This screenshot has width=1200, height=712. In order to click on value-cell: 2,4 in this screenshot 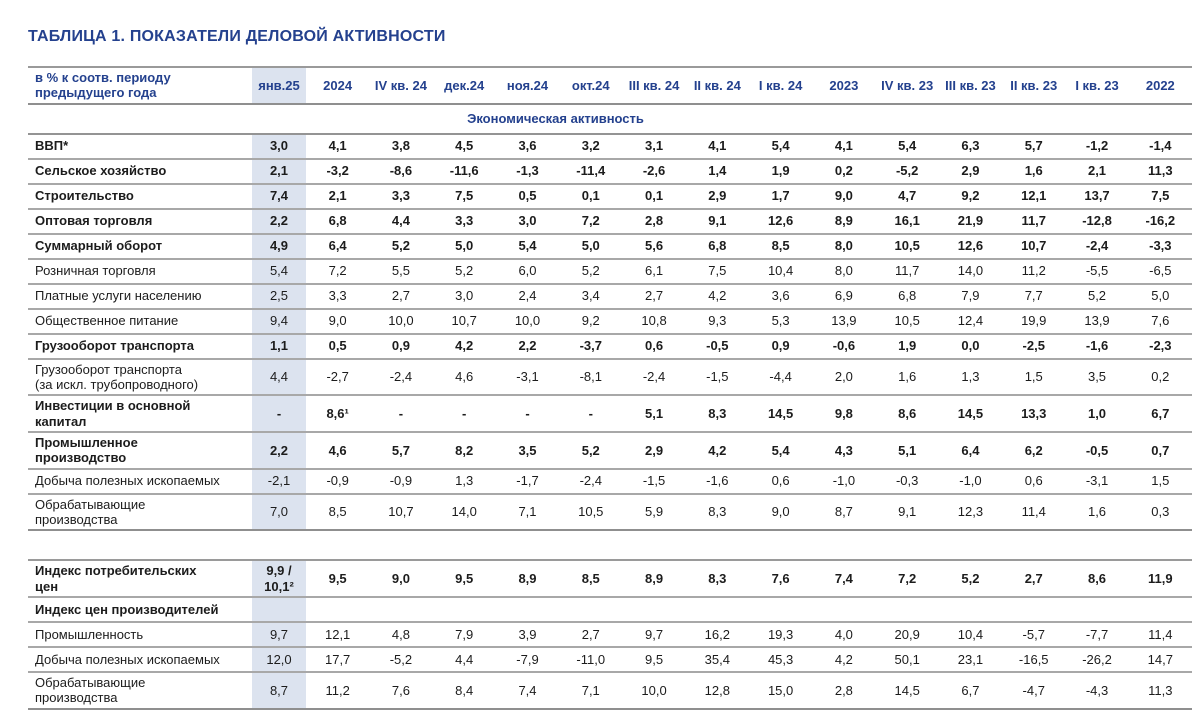, I will do `click(527, 296)`.